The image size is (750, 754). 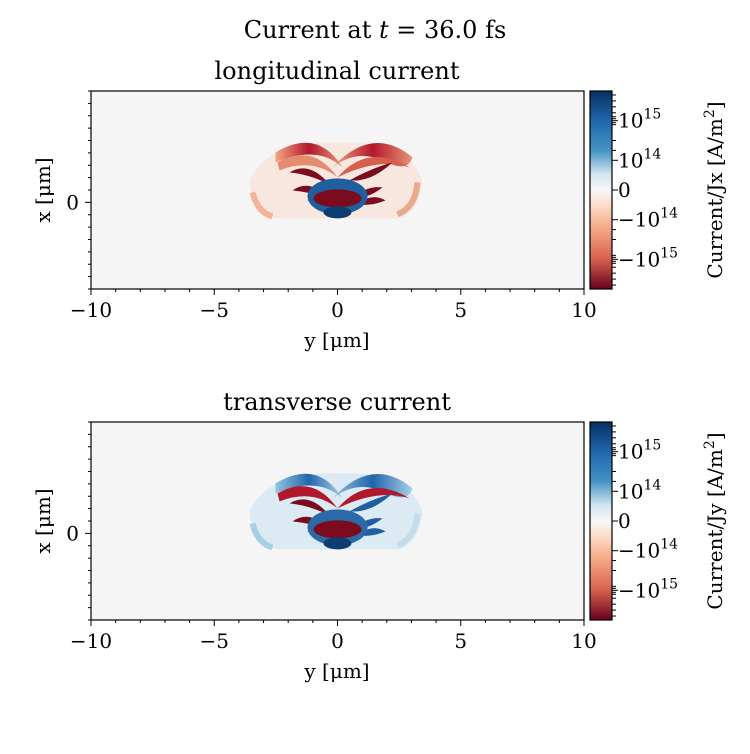 I want to click on colorbar-label: Current/Jx [A/m2], so click(x=714, y=189).